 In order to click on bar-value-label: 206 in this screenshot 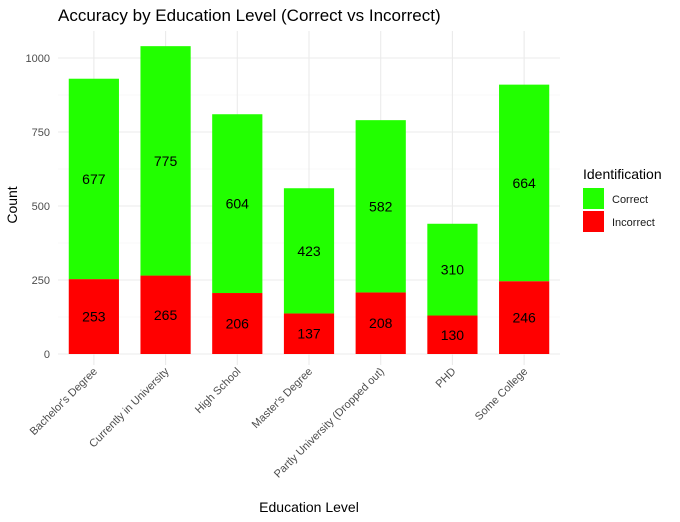, I will do `click(238, 324)`.